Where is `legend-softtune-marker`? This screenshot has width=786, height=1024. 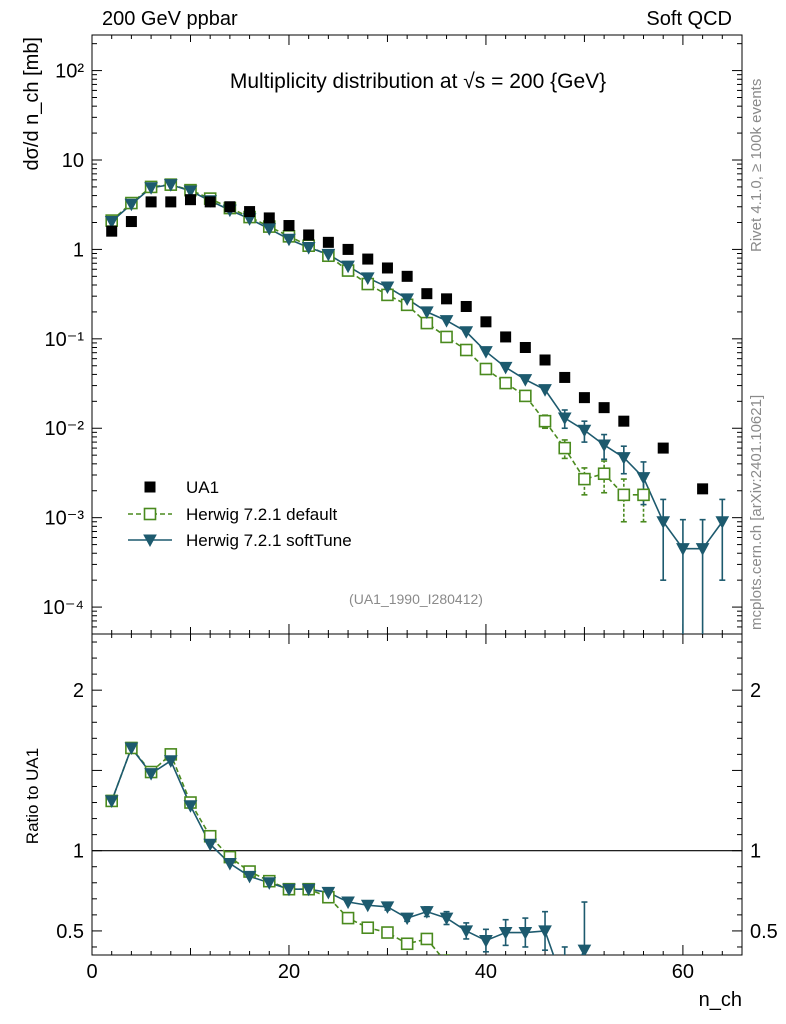
legend-softtune-marker is located at coordinates (150, 541).